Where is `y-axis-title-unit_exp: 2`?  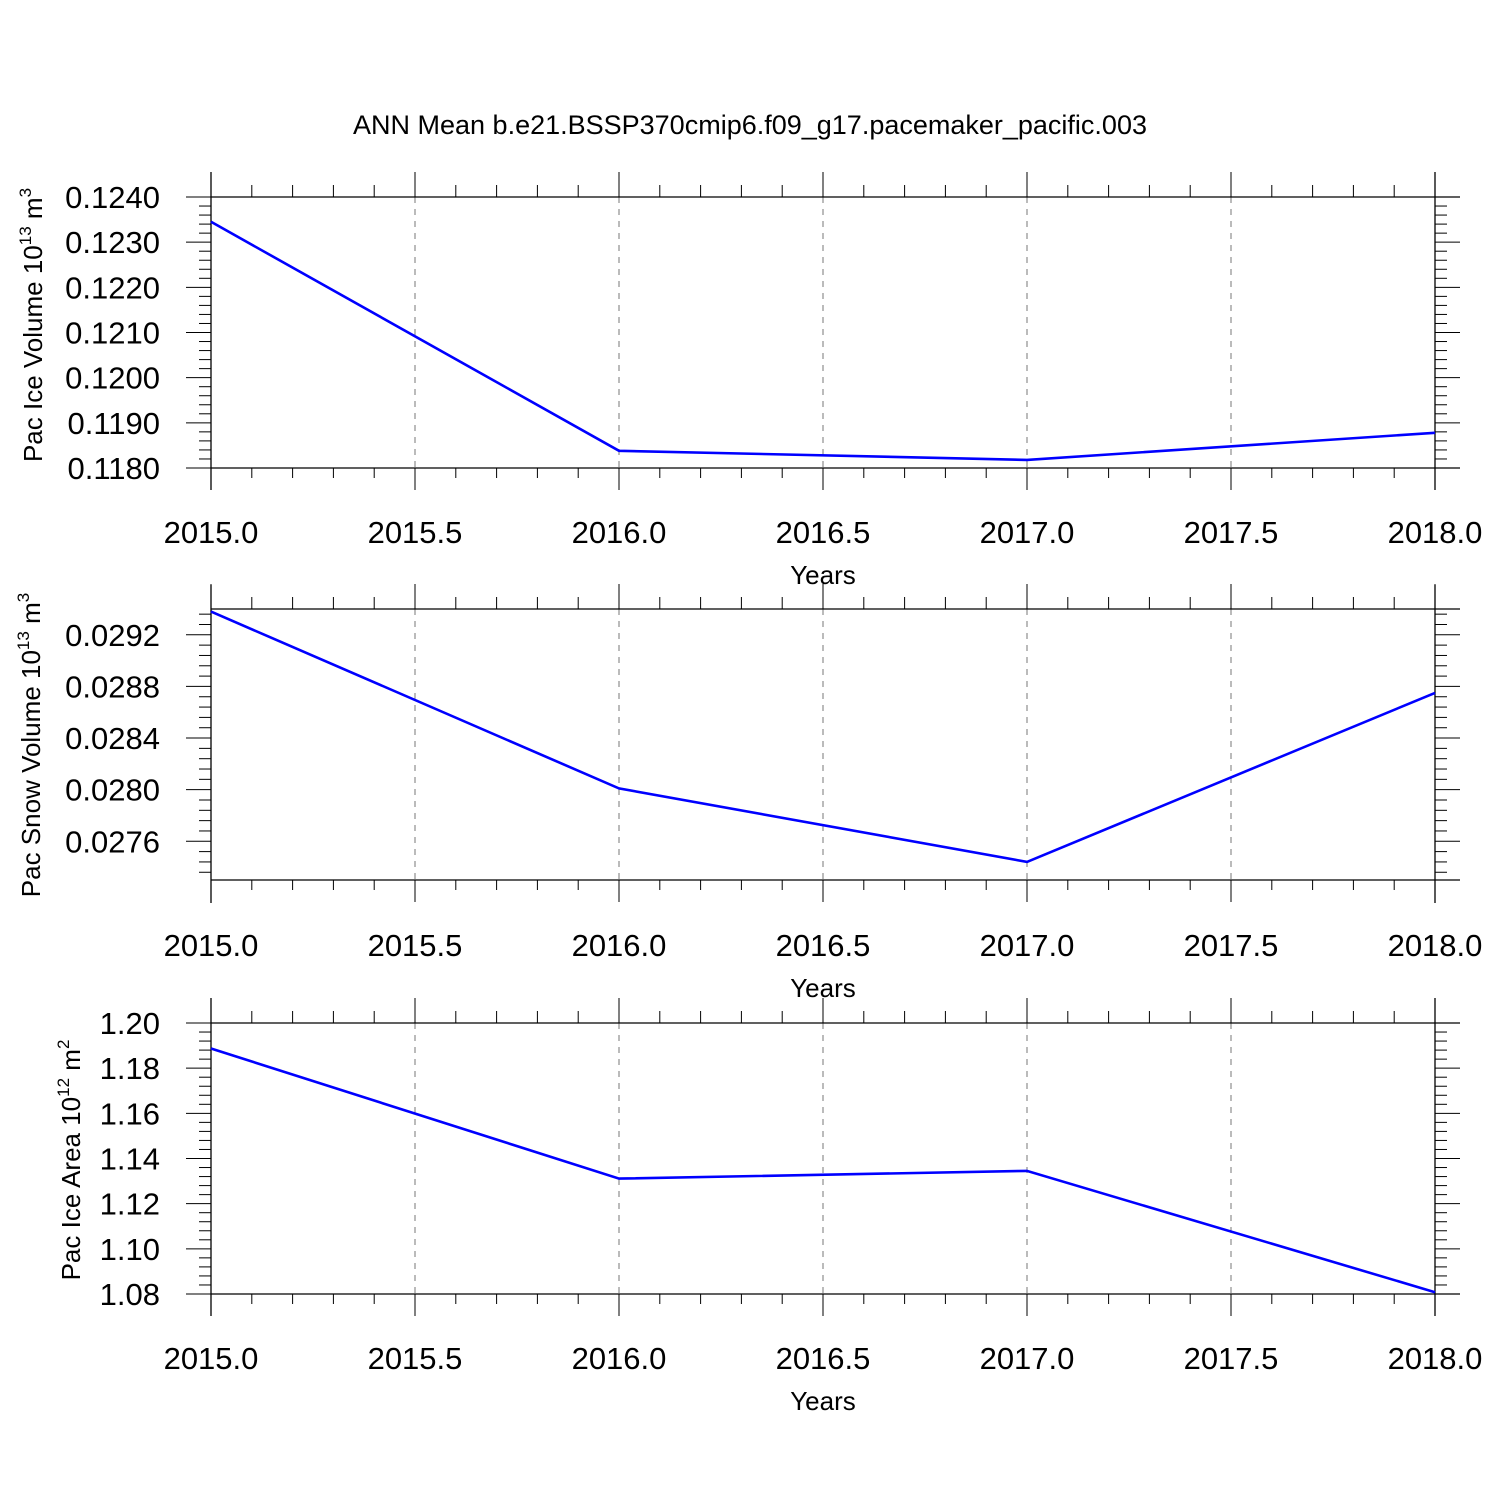 y-axis-title-unit_exp: 2 is located at coordinates (63, 1044).